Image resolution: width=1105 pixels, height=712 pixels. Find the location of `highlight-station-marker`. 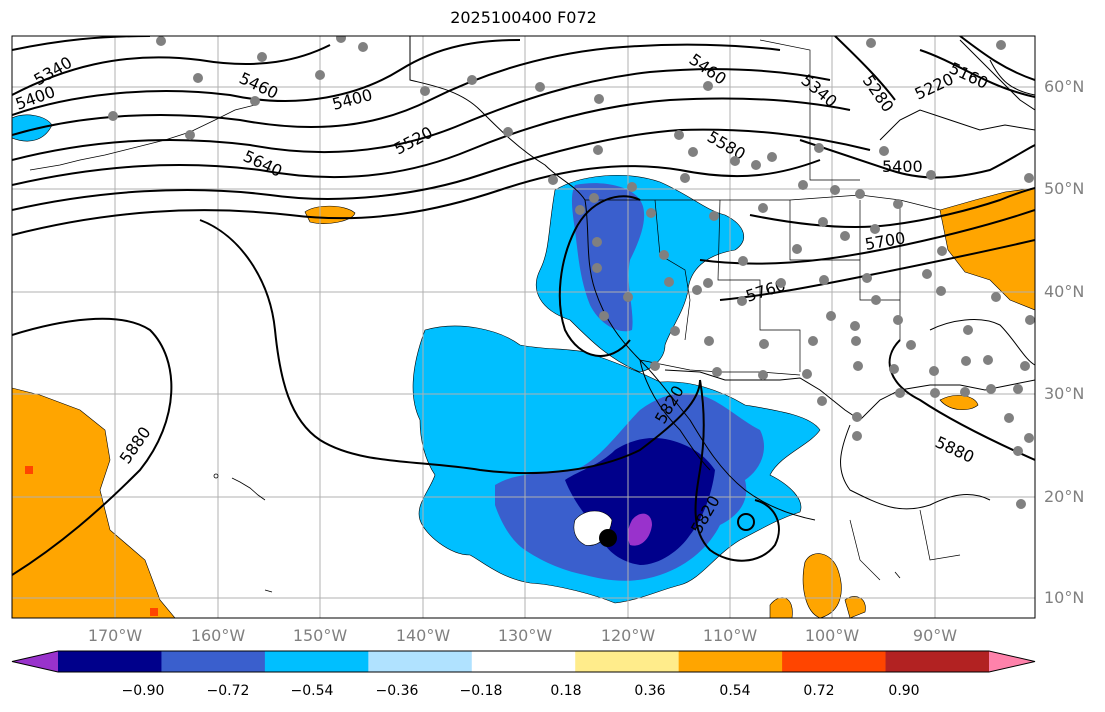

highlight-station-marker is located at coordinates (608, 538).